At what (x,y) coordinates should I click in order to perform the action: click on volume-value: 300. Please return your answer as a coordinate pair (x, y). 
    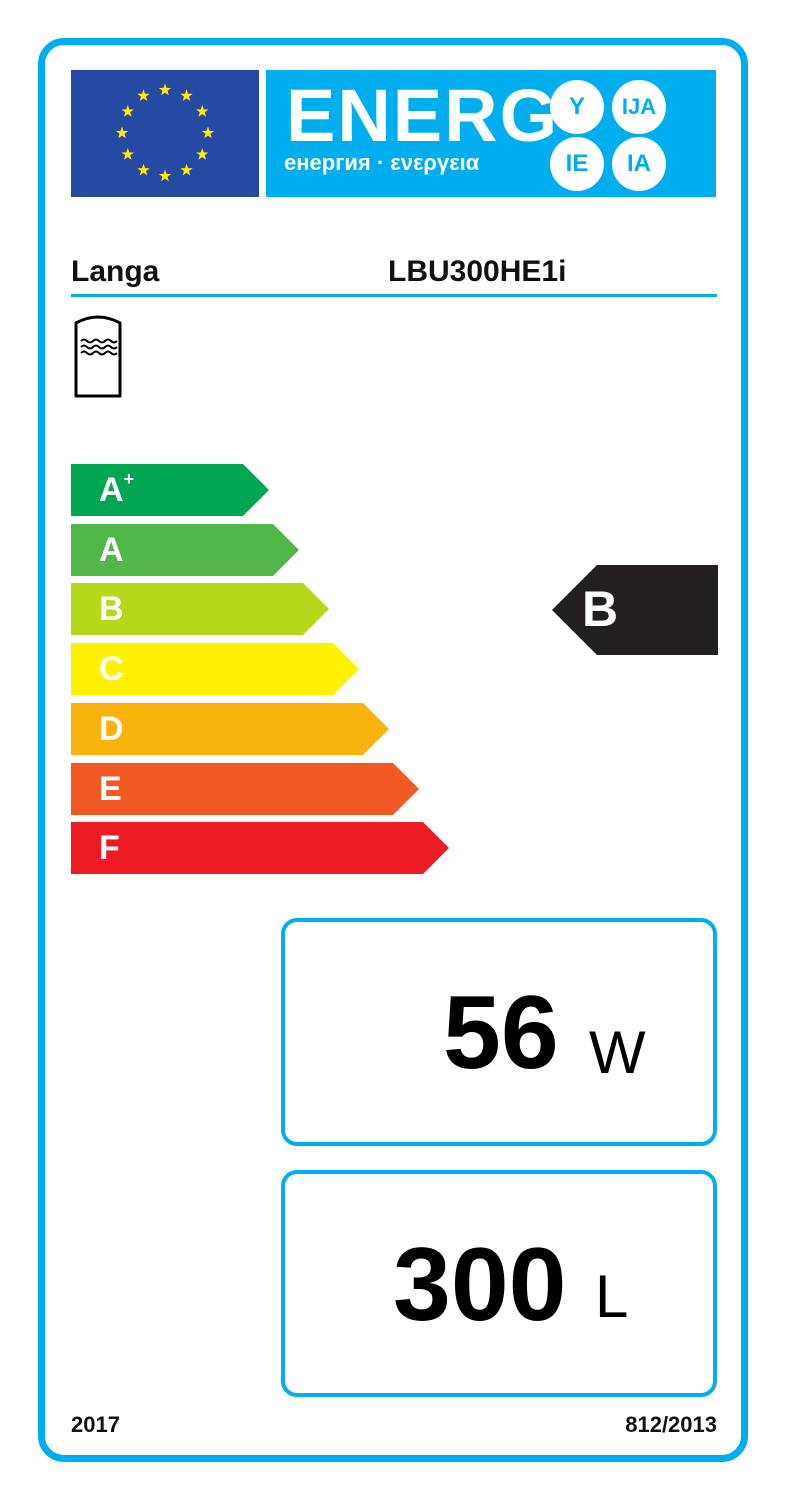
    Looking at the image, I should click on (480, 1285).